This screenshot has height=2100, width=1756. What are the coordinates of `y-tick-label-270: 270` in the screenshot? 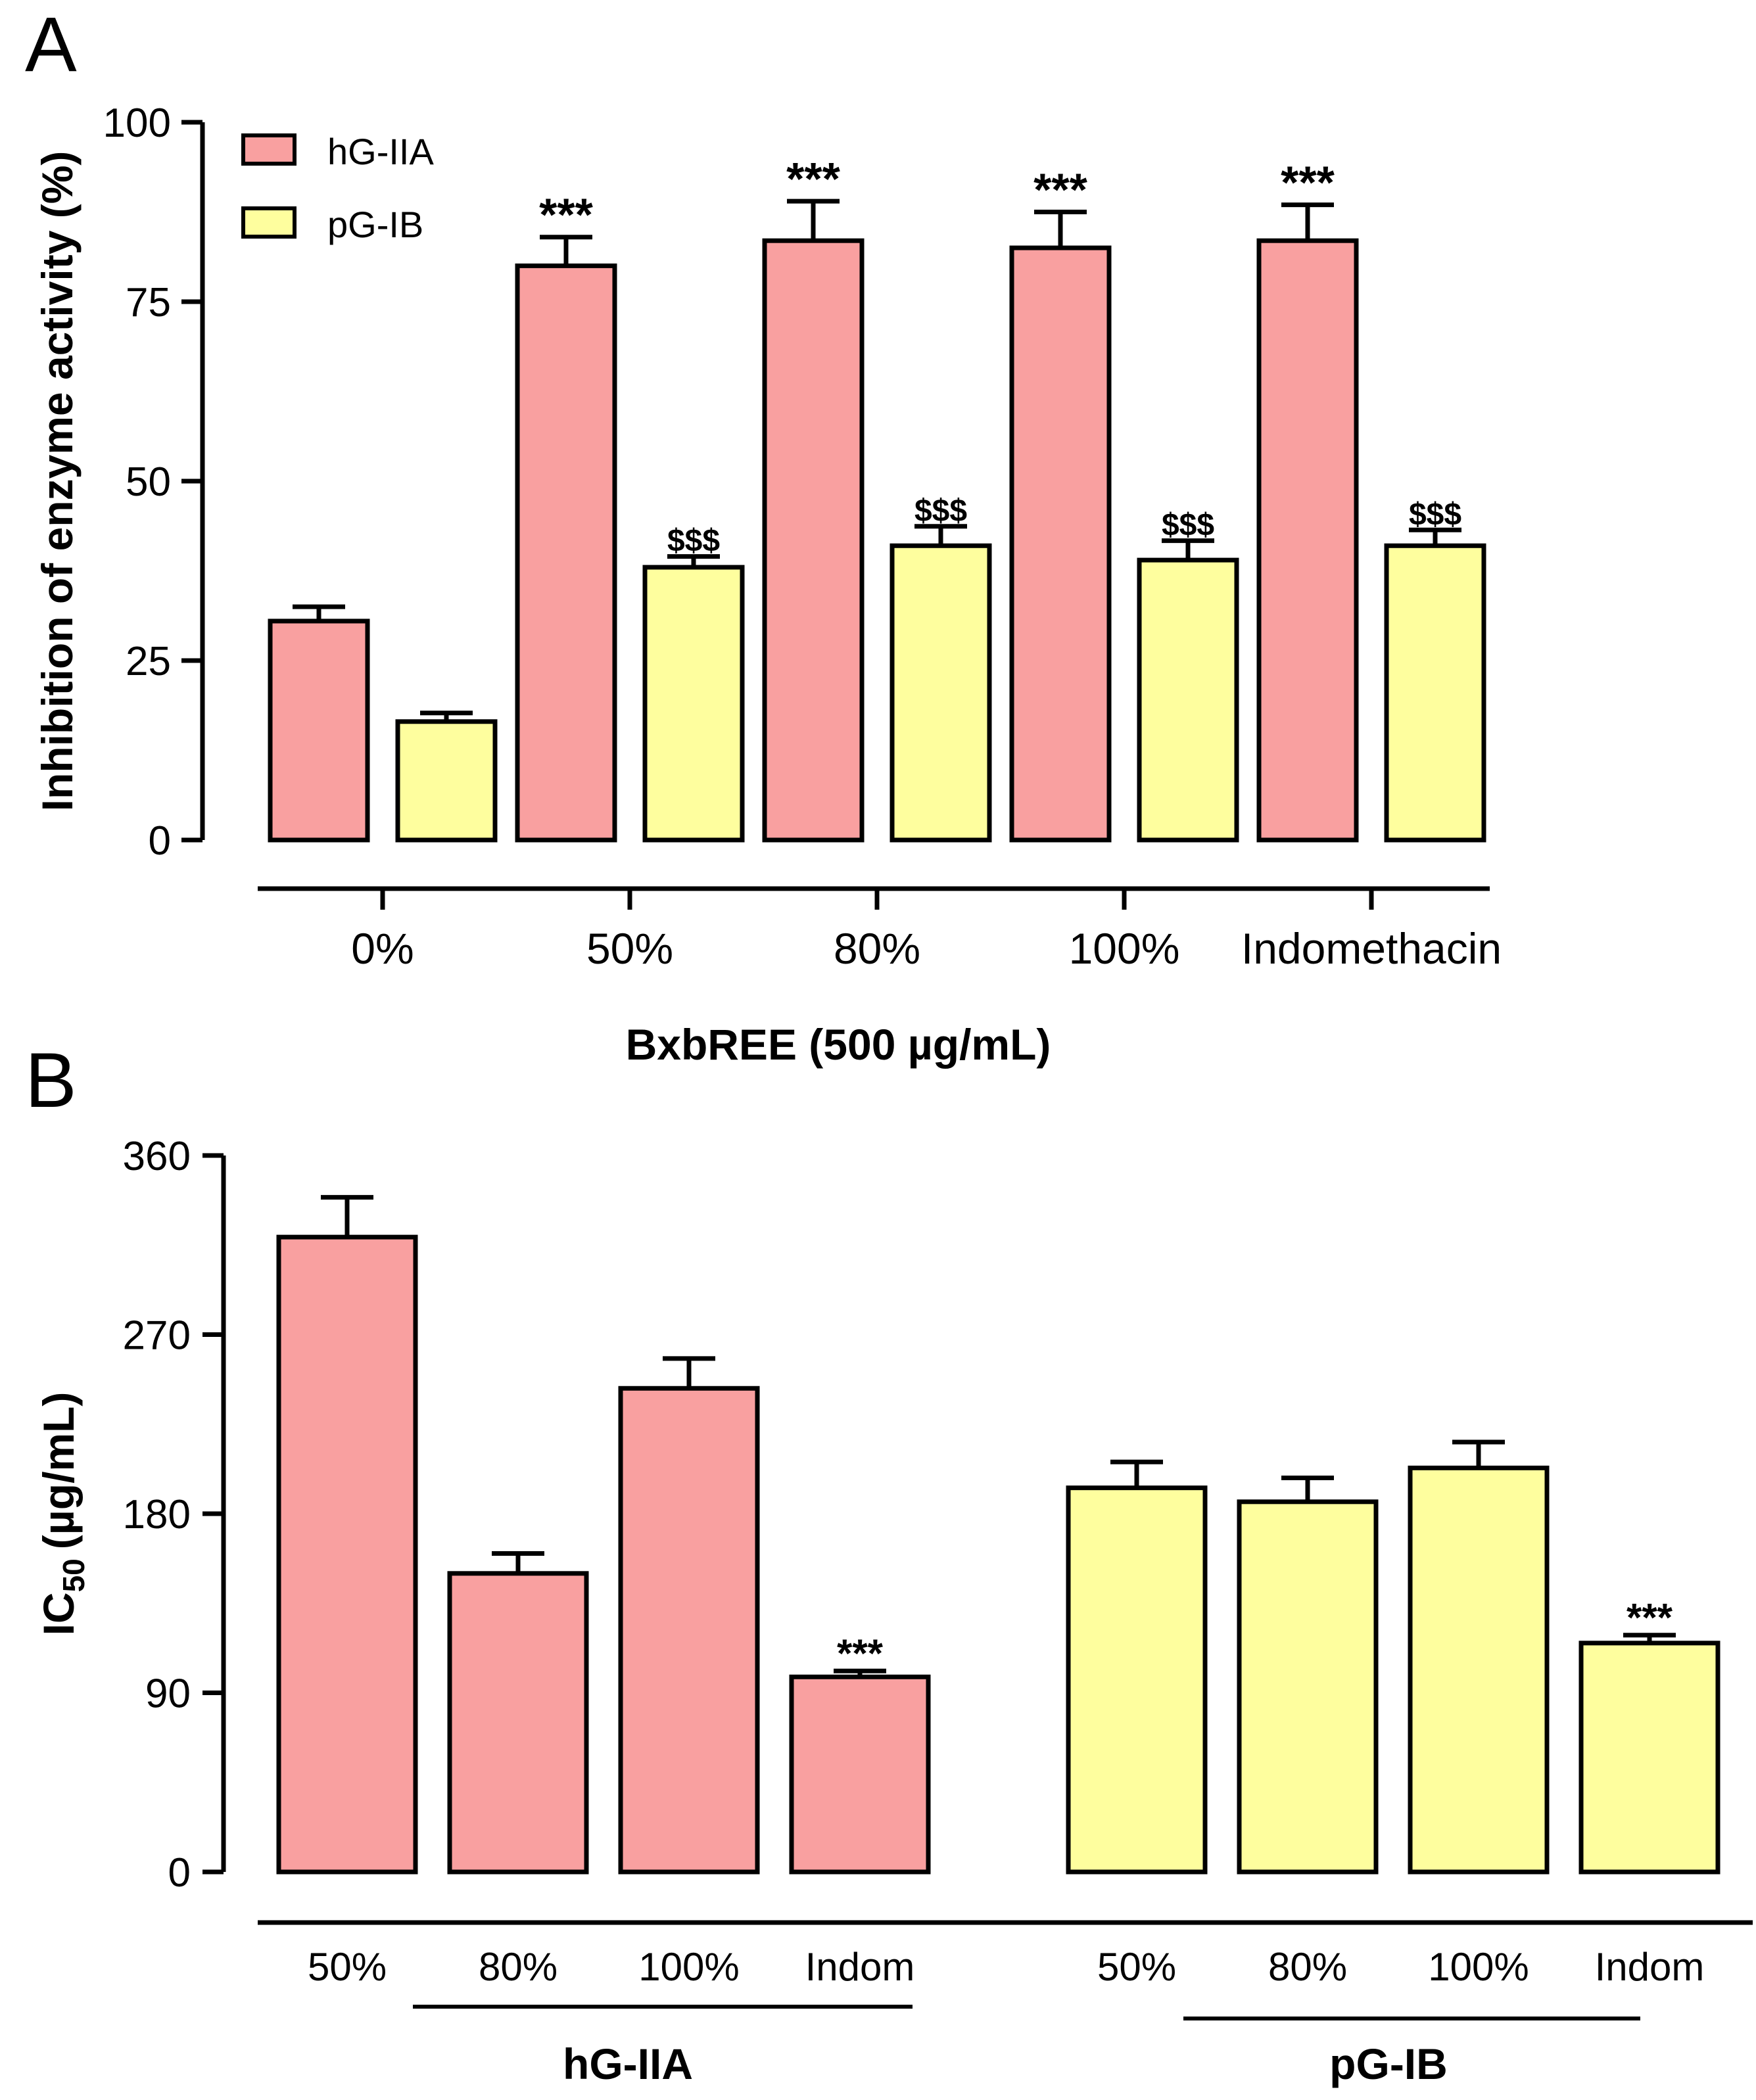 It's located at (157, 1336).